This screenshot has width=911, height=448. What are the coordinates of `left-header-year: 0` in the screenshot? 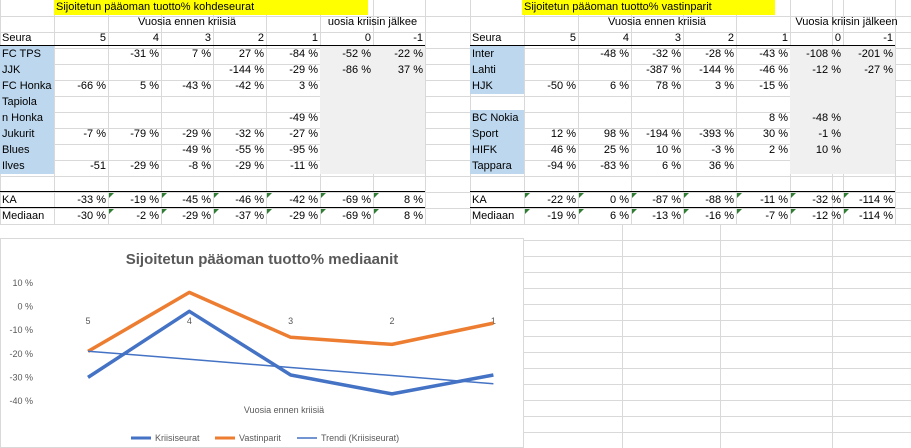 It's located at (367, 38).